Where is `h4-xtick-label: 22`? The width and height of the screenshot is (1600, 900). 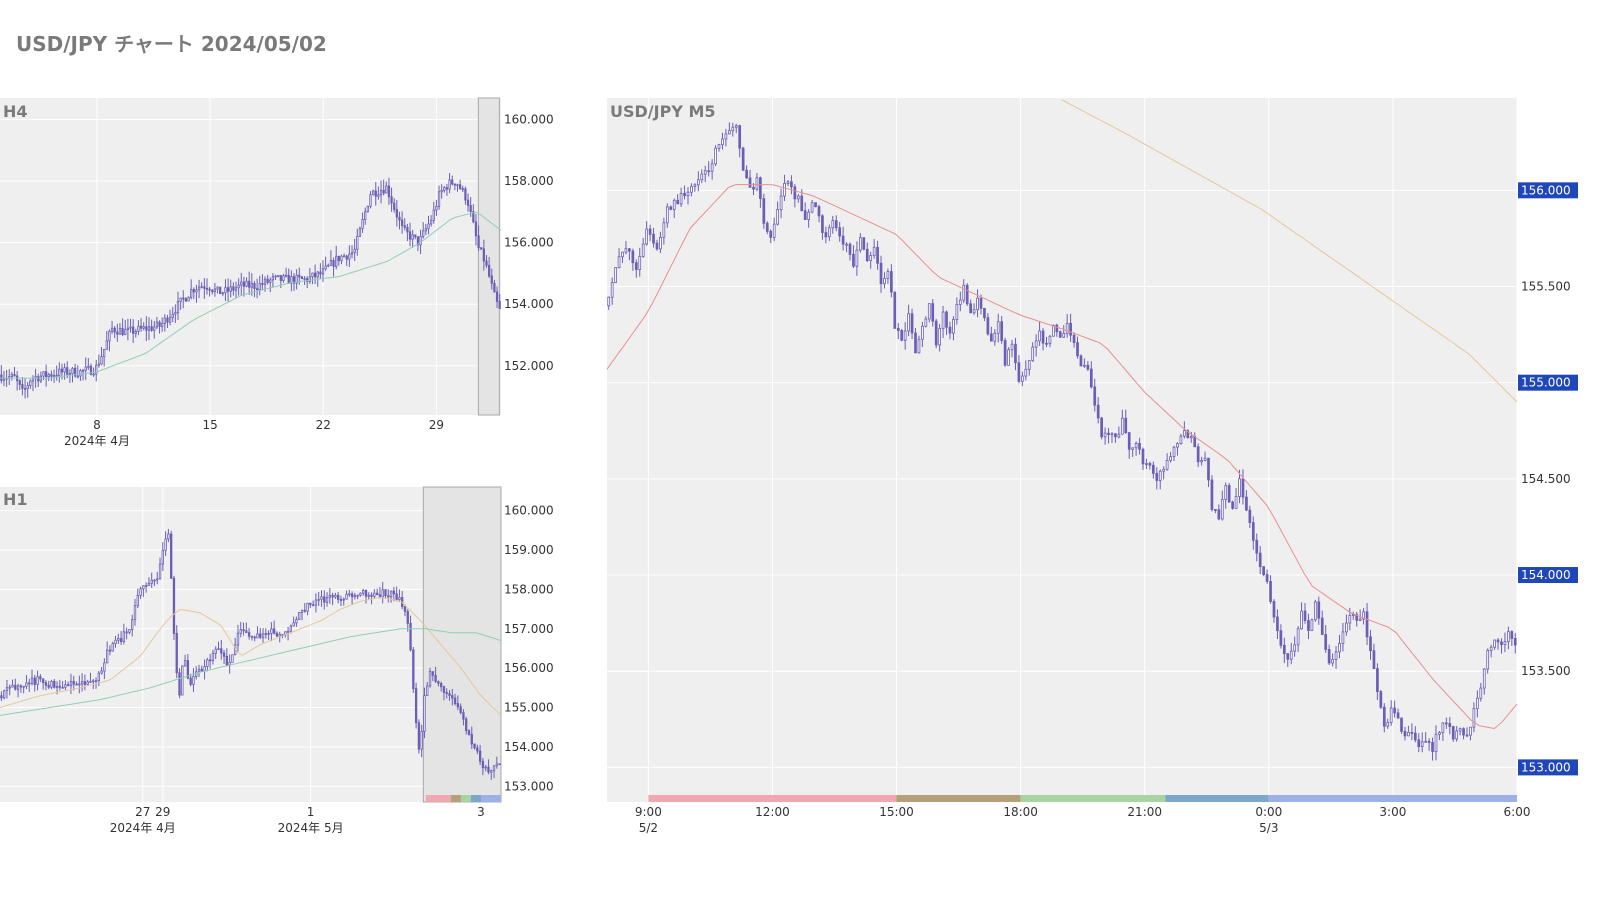
h4-xtick-label: 22 is located at coordinates (323, 425).